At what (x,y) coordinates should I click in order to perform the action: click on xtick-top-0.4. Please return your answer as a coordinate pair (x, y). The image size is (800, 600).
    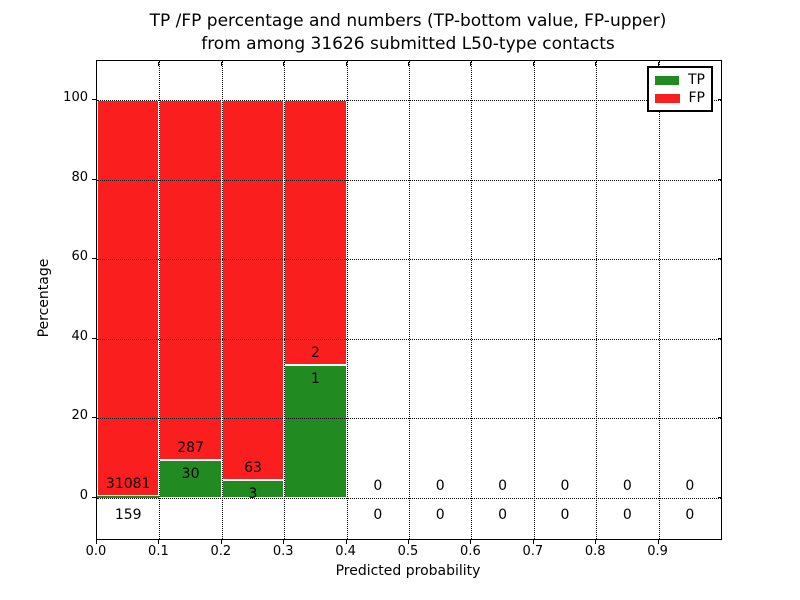
    Looking at the image, I should click on (346, 64).